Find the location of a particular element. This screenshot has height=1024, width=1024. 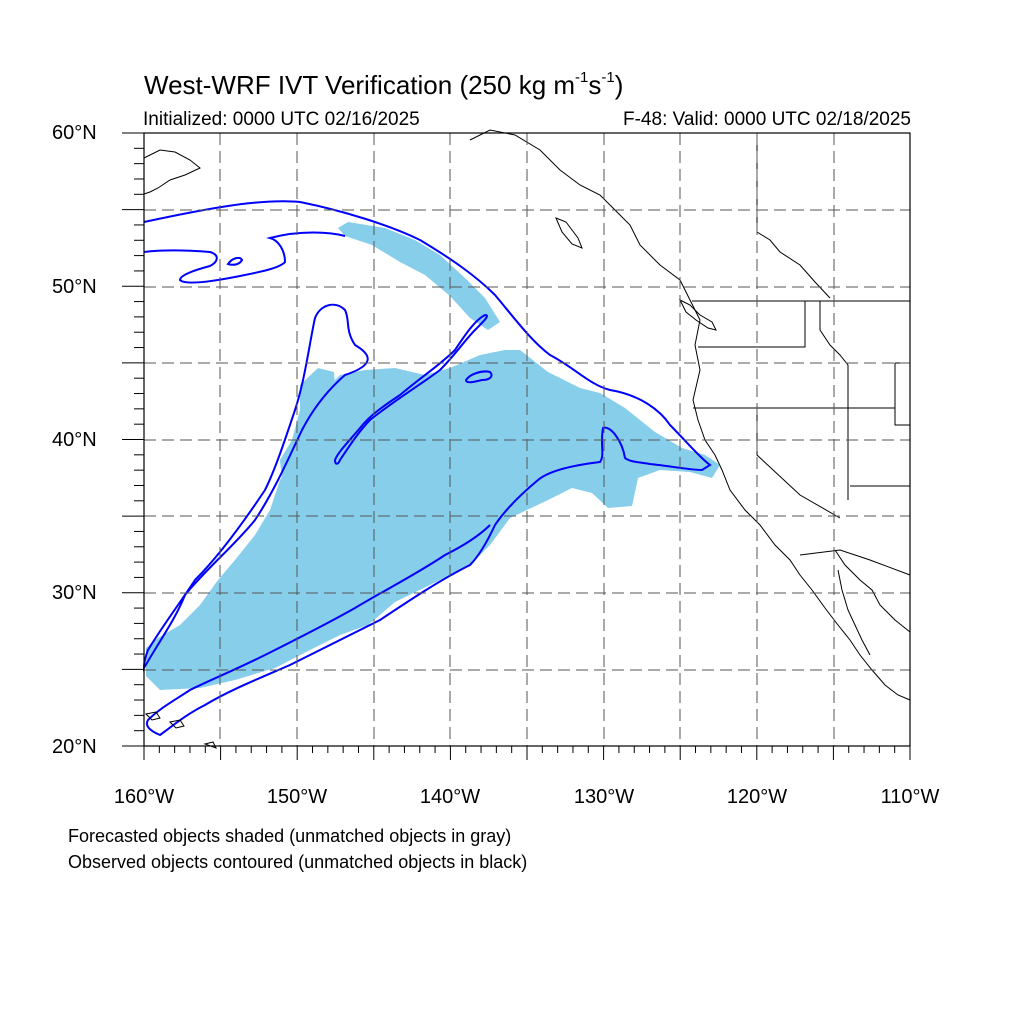

border-alaska-canada is located at coordinates (793, 216).